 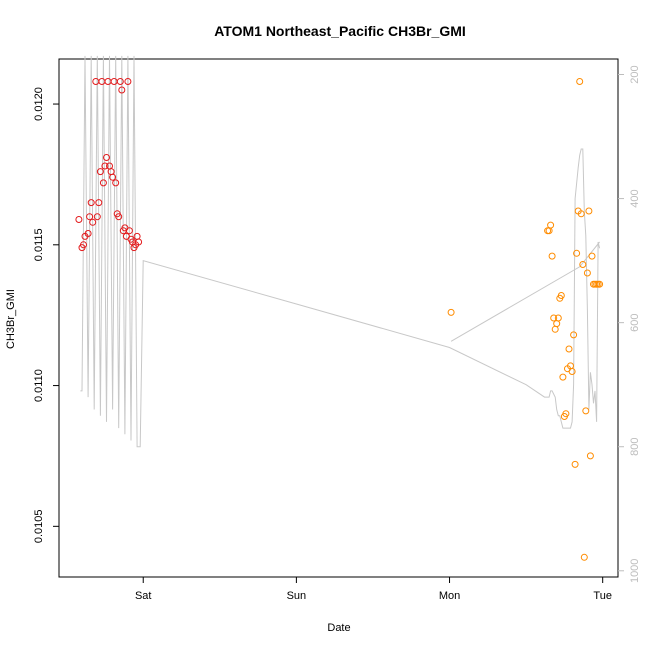 What do you see at coordinates (635, 447) in the screenshot?
I see `right-tick-label: 800` at bounding box center [635, 447].